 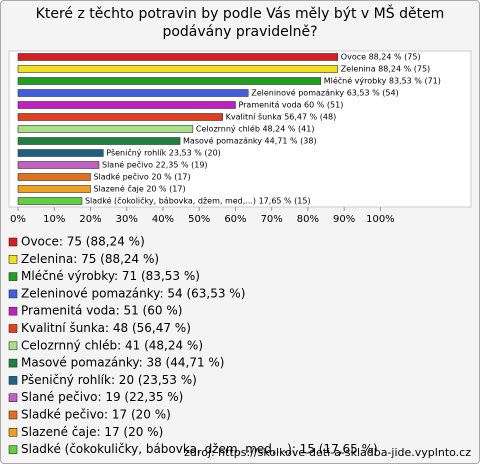 What do you see at coordinates (96, 415) in the screenshot?
I see `legend-label: Sladké pečivo: 17 (20 %)` at bounding box center [96, 415].